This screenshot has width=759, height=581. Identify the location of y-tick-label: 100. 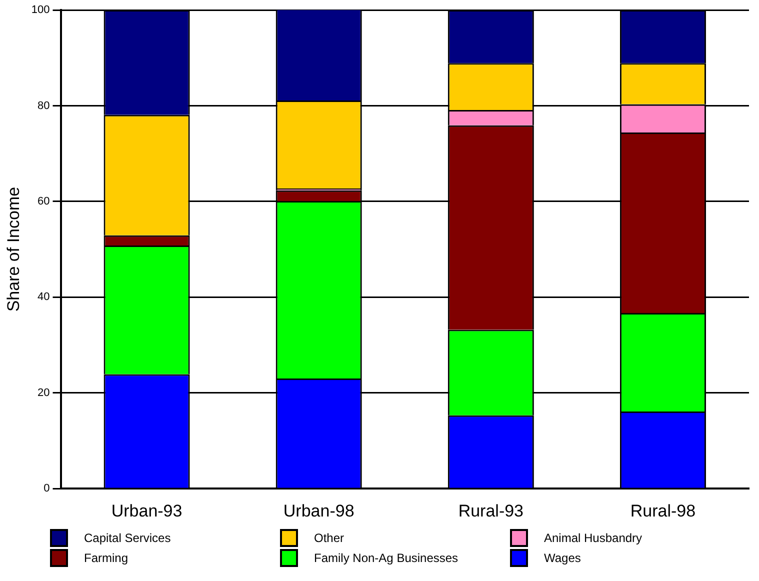
(40, 10).